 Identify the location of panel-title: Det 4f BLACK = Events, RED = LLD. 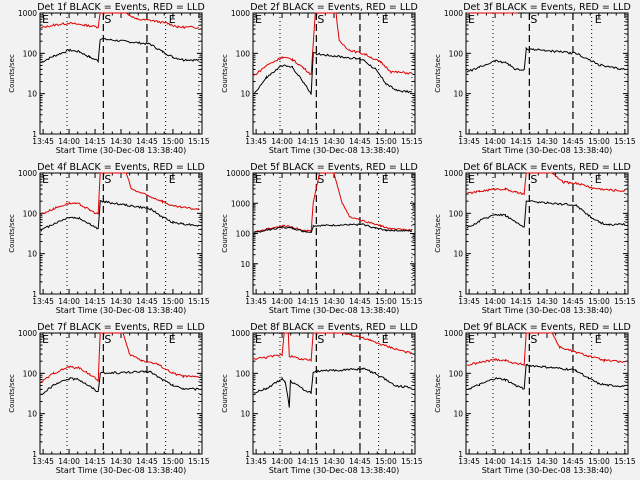
(121, 167).